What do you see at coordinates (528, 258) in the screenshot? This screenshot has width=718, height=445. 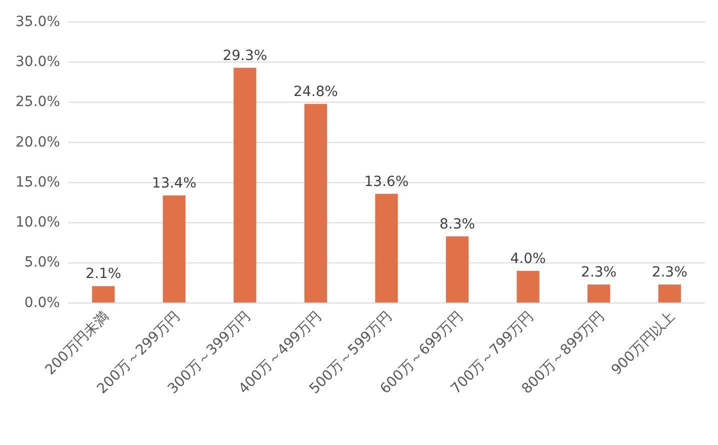 I see `data-label: 4.0%` at bounding box center [528, 258].